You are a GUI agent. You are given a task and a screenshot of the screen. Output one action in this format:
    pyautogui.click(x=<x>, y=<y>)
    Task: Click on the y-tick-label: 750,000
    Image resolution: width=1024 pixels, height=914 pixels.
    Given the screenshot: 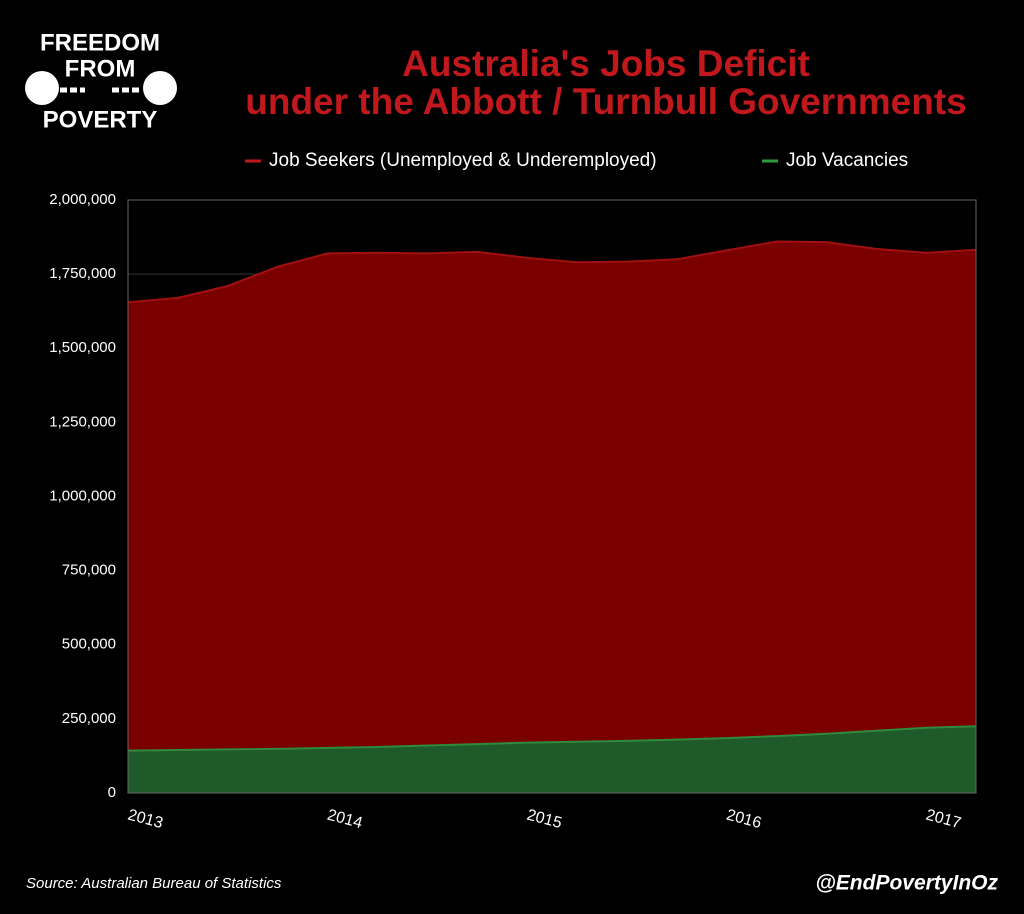 What is the action you would take?
    pyautogui.click(x=89, y=570)
    